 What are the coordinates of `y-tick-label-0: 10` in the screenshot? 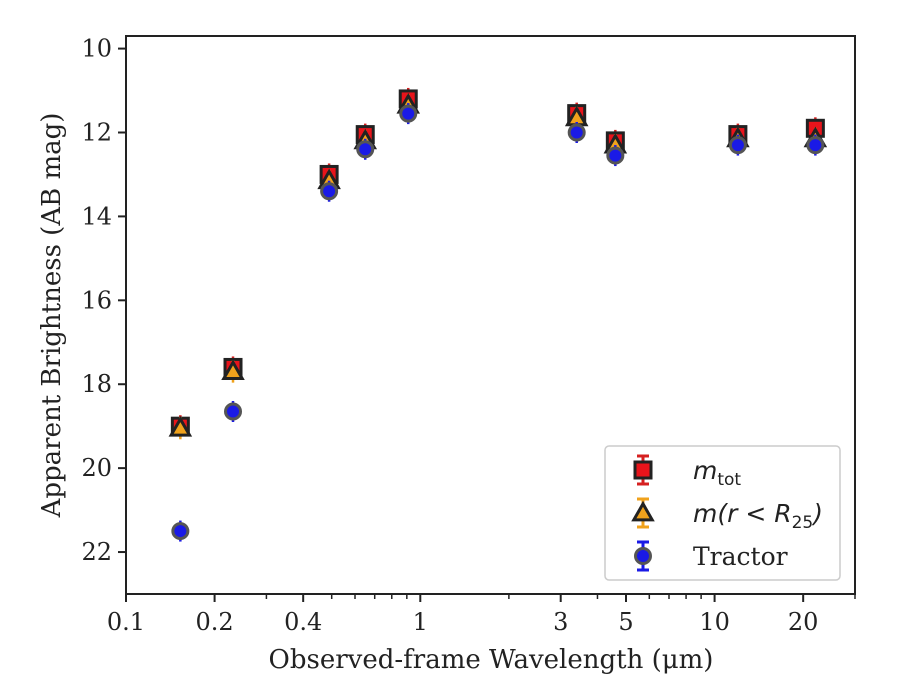 It's located at (96, 49).